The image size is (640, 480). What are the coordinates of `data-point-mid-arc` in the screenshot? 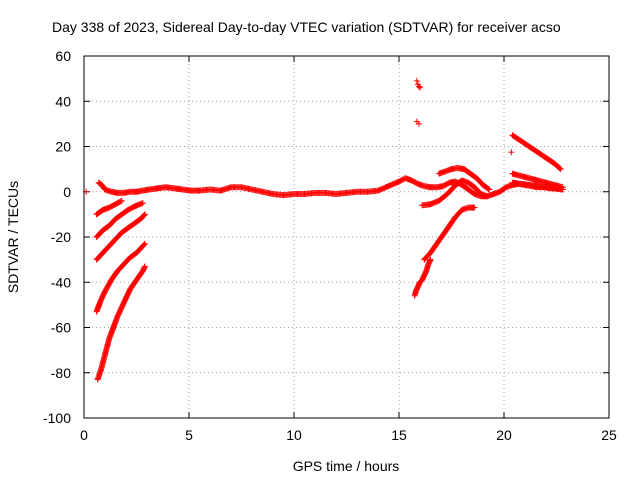 It's located at (487, 196).